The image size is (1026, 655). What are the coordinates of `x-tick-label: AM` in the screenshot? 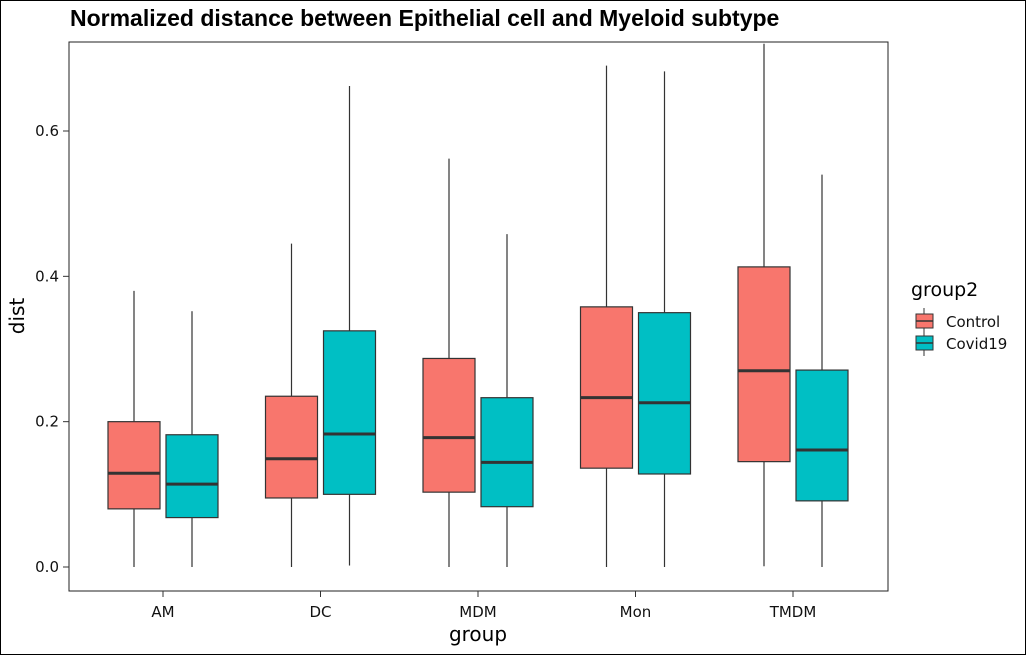 It's located at (162, 612).